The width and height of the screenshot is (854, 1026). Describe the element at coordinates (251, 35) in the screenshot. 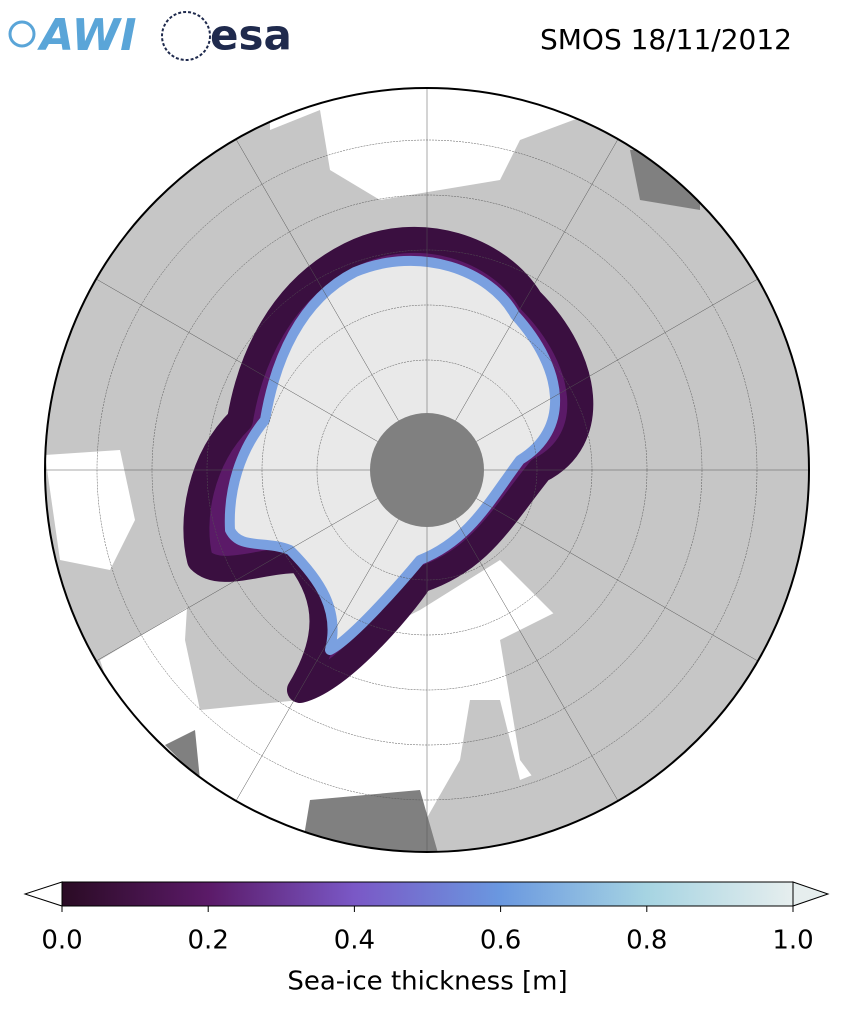

I see `logo-esa-text: esa` at that location.